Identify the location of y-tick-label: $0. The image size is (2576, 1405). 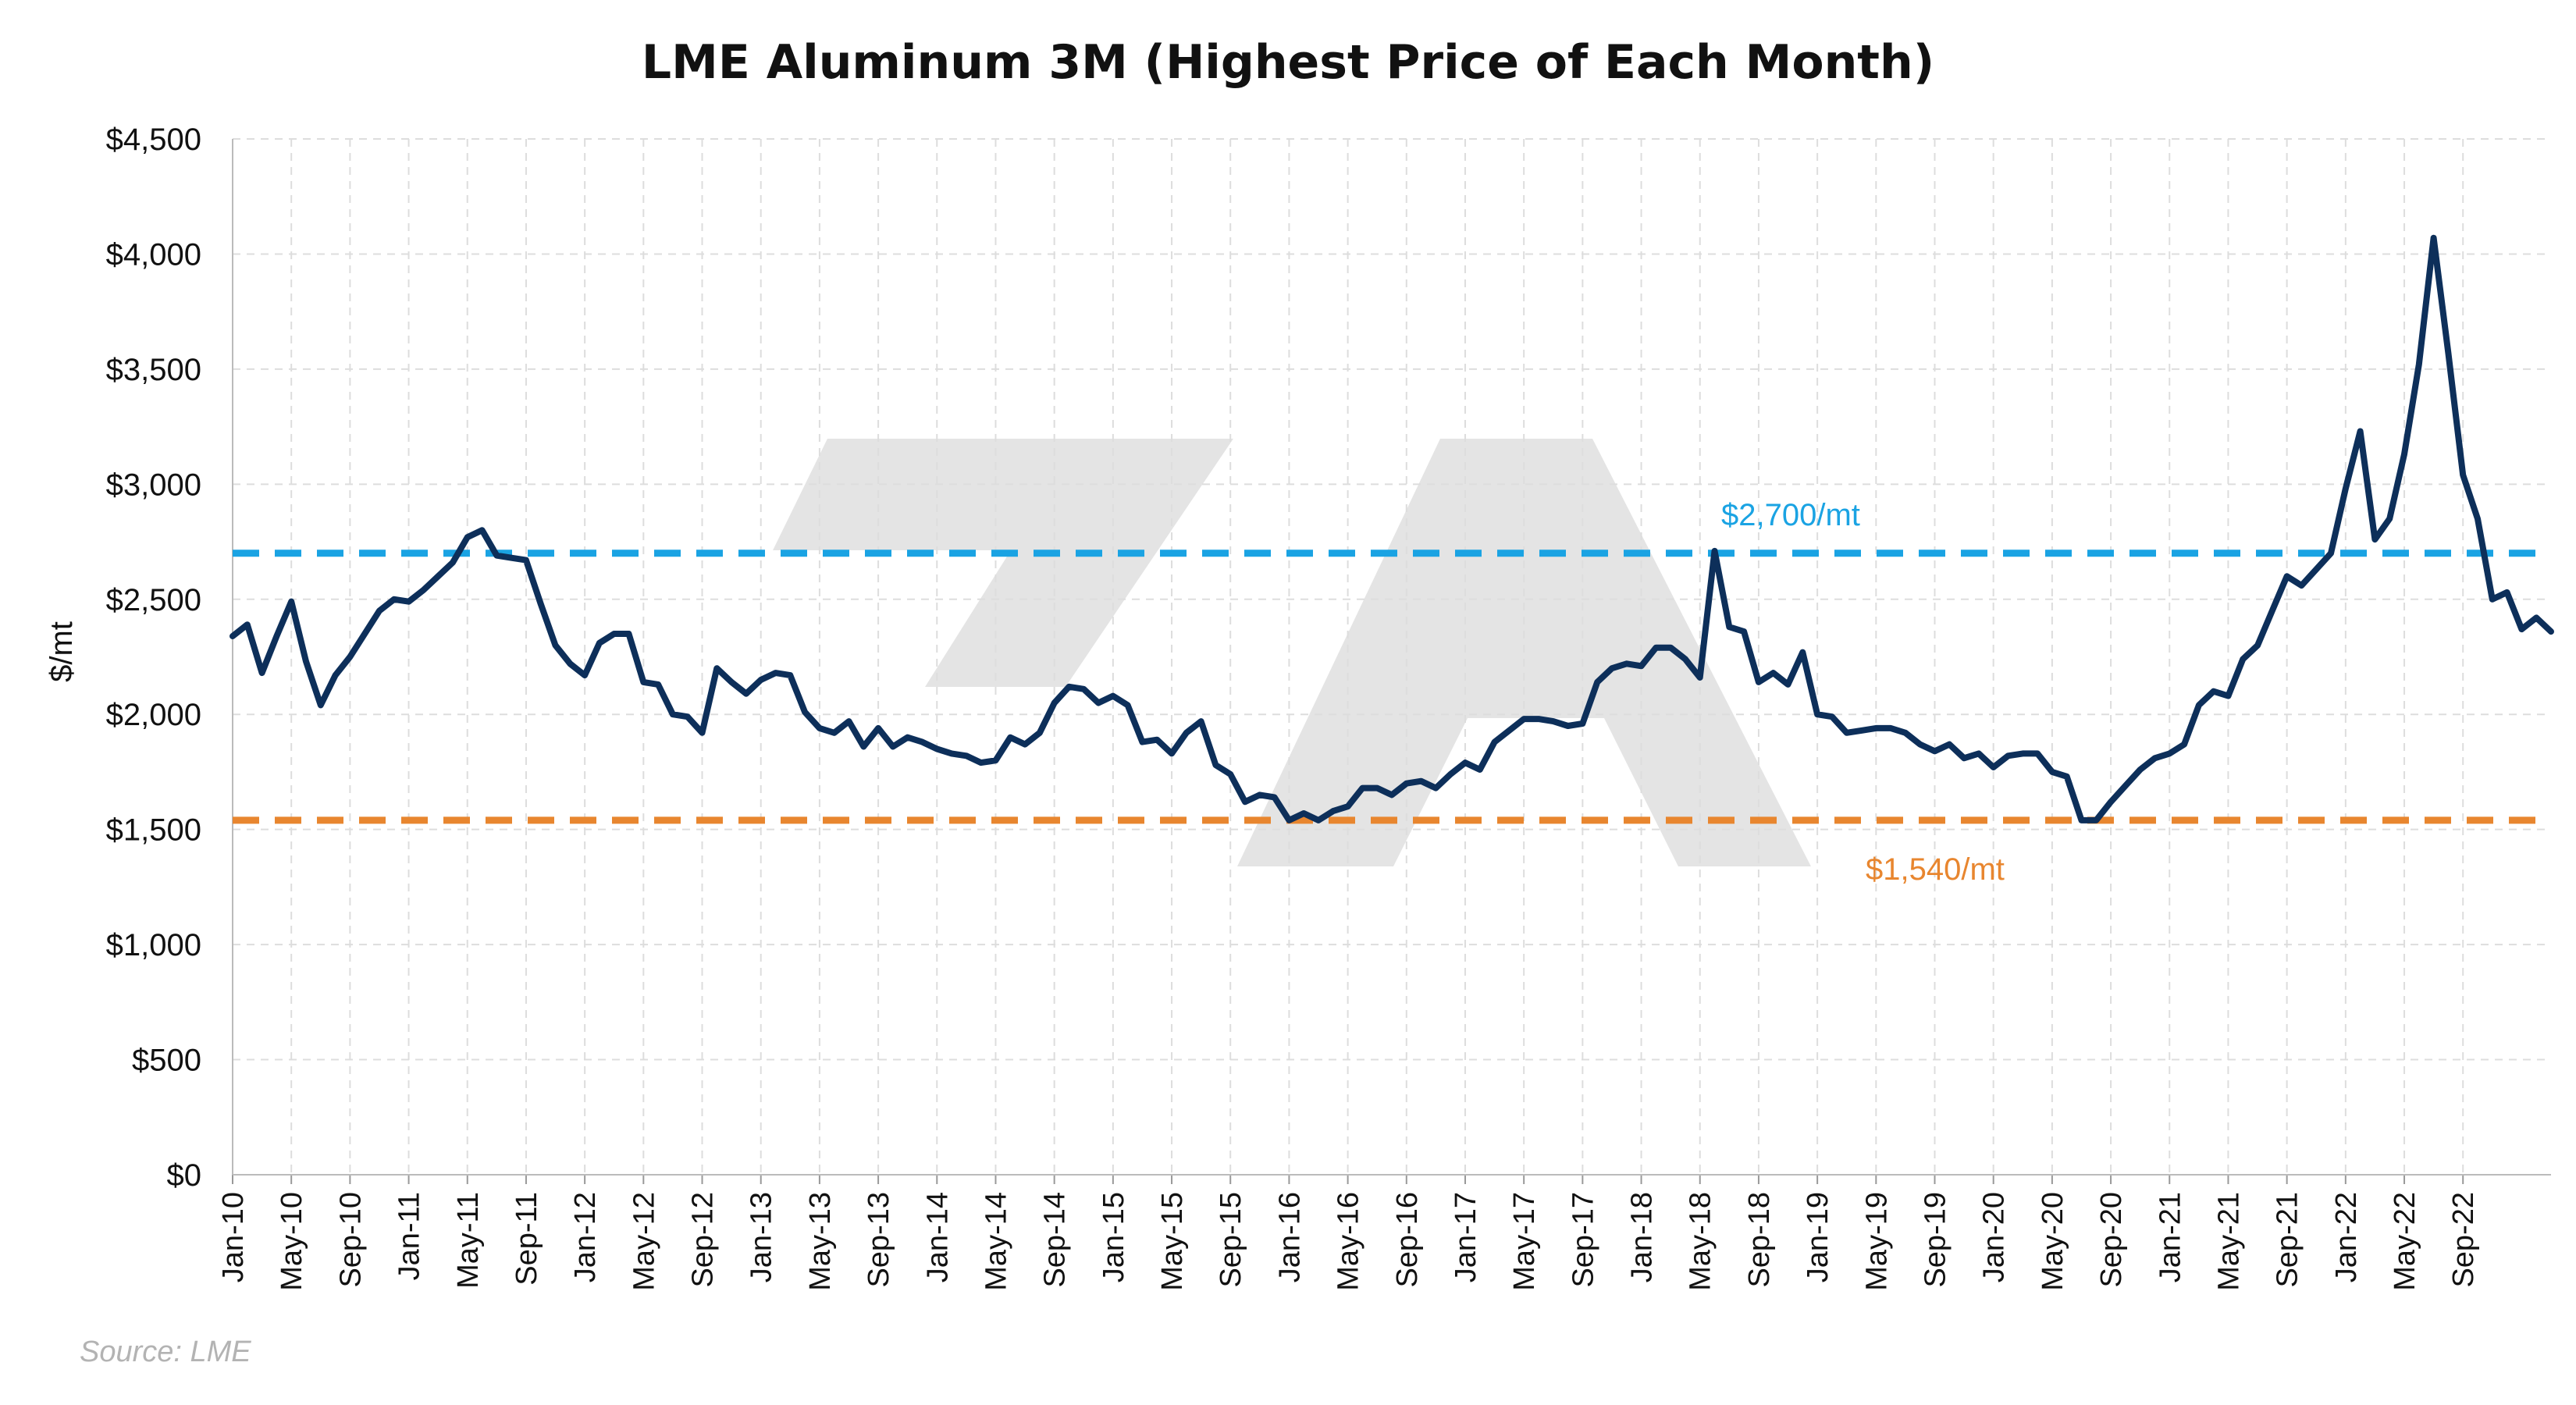
(184, 1175).